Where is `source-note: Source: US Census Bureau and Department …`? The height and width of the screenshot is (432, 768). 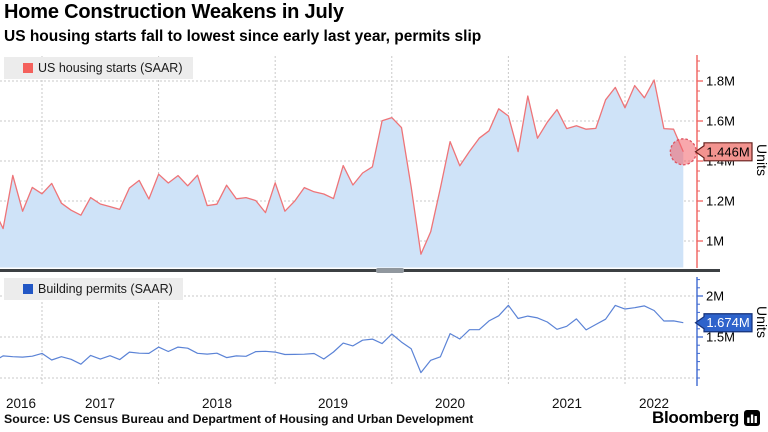
source-note: Source: US Census Bureau and Department … is located at coordinates (239, 419).